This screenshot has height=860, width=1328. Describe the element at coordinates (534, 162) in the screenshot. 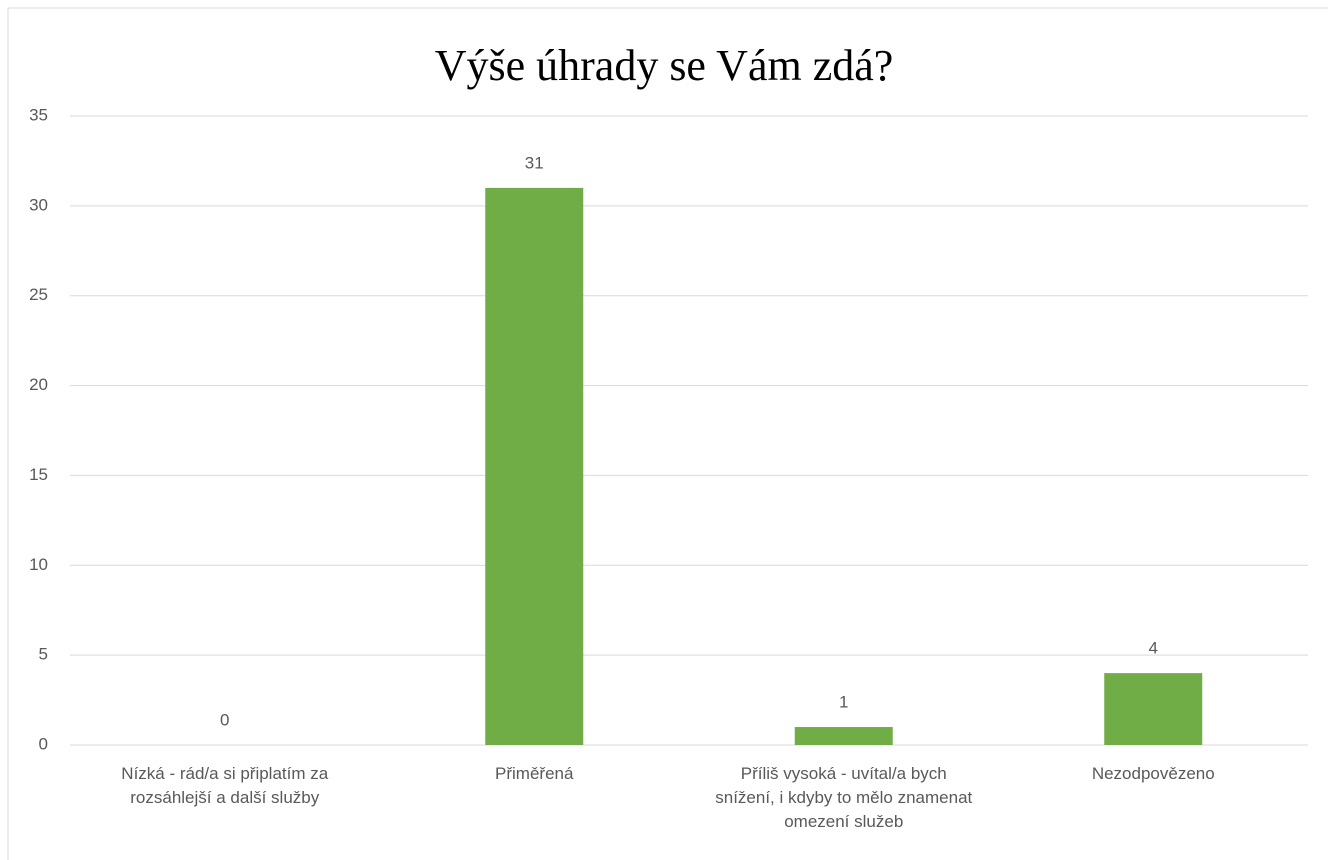

I see `data-label: 31` at that location.